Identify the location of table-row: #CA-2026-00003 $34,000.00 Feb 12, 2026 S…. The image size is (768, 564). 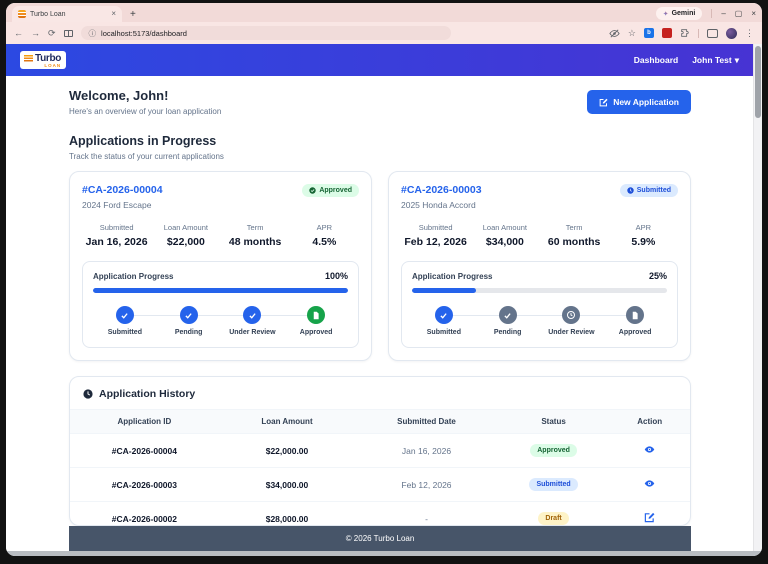
(380, 484).